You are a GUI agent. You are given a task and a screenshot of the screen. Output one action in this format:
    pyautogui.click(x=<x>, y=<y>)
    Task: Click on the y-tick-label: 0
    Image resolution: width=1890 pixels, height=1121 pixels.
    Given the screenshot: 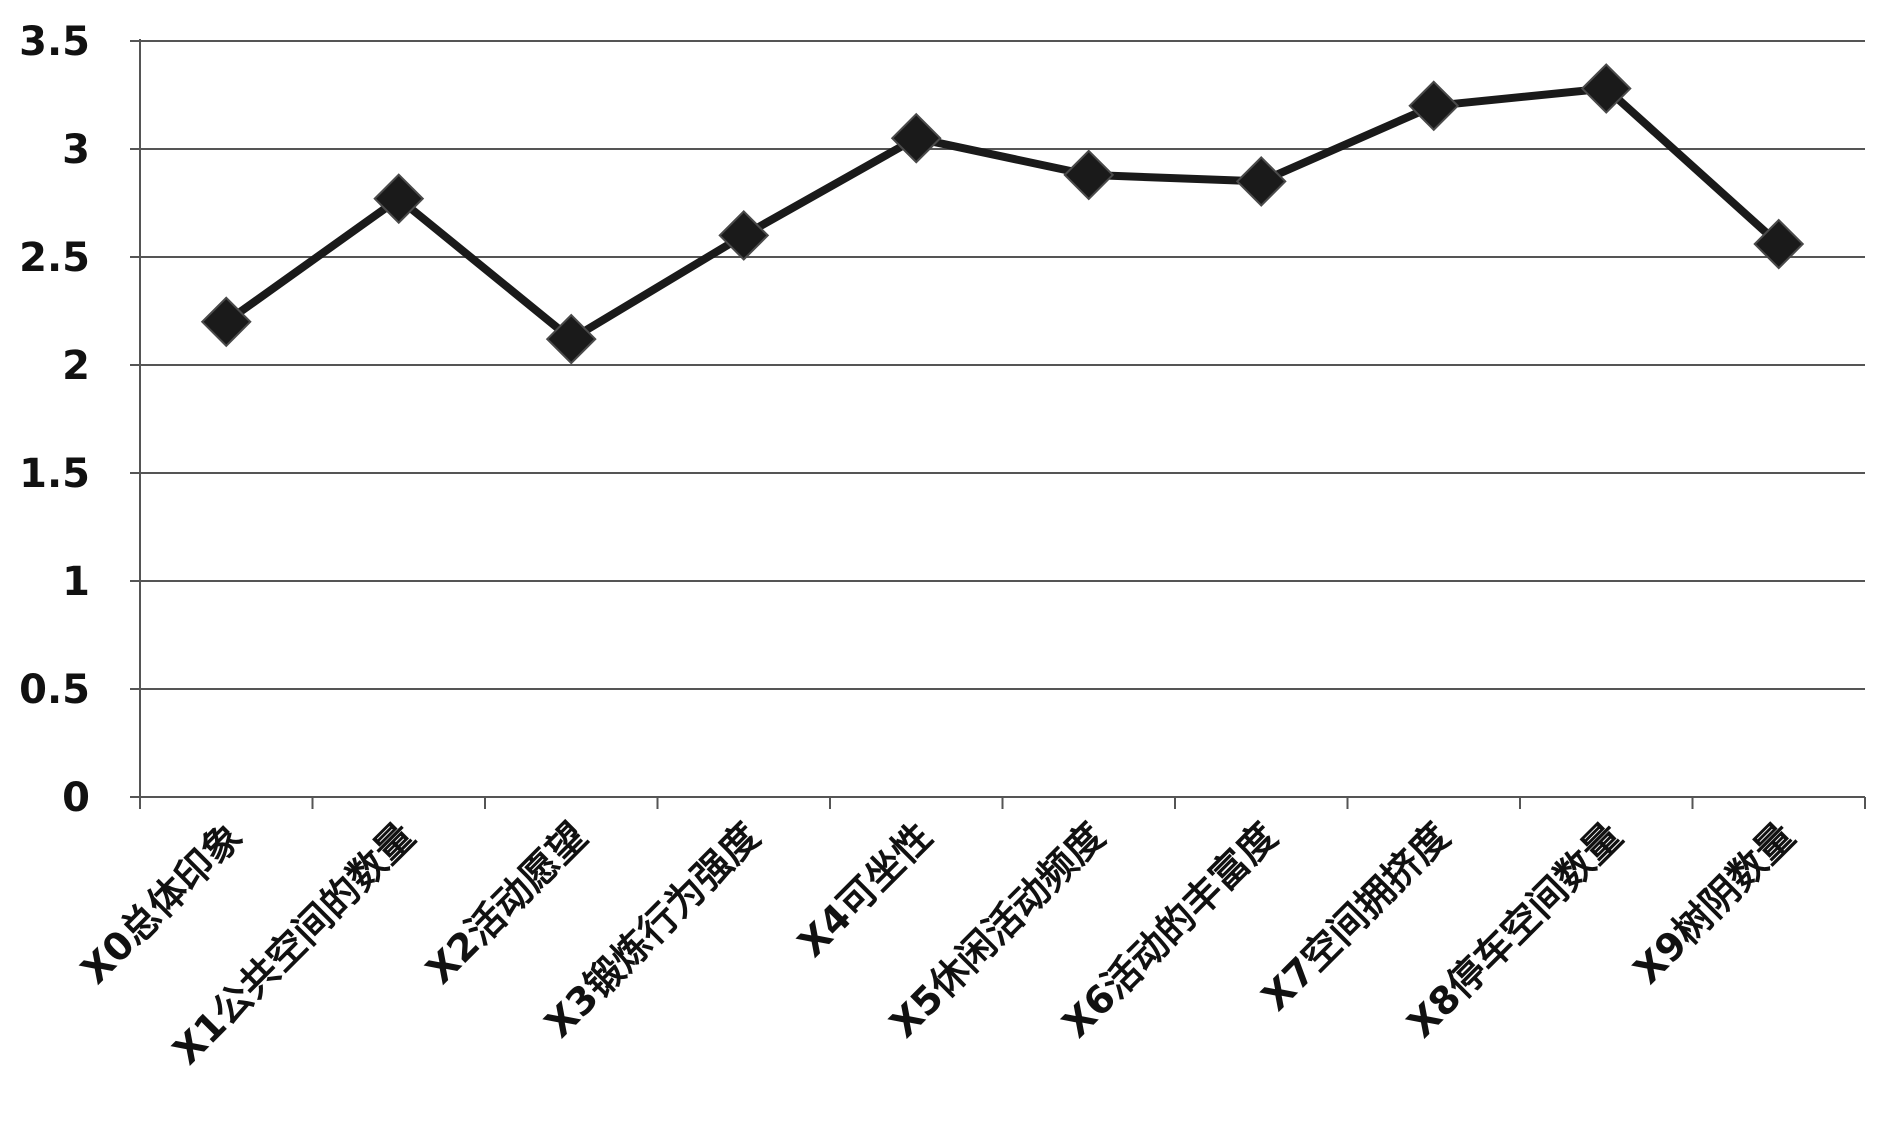 What is the action you would take?
    pyautogui.click(x=76, y=798)
    